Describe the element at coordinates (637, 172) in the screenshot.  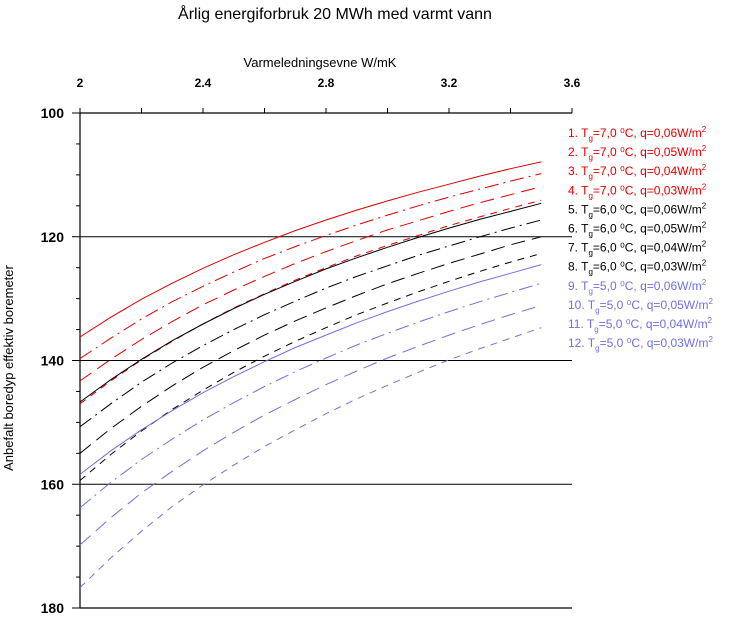
I see `legend-entry-3: 3. Tg=7,0 ⁰C, q=0,04W/m2` at that location.